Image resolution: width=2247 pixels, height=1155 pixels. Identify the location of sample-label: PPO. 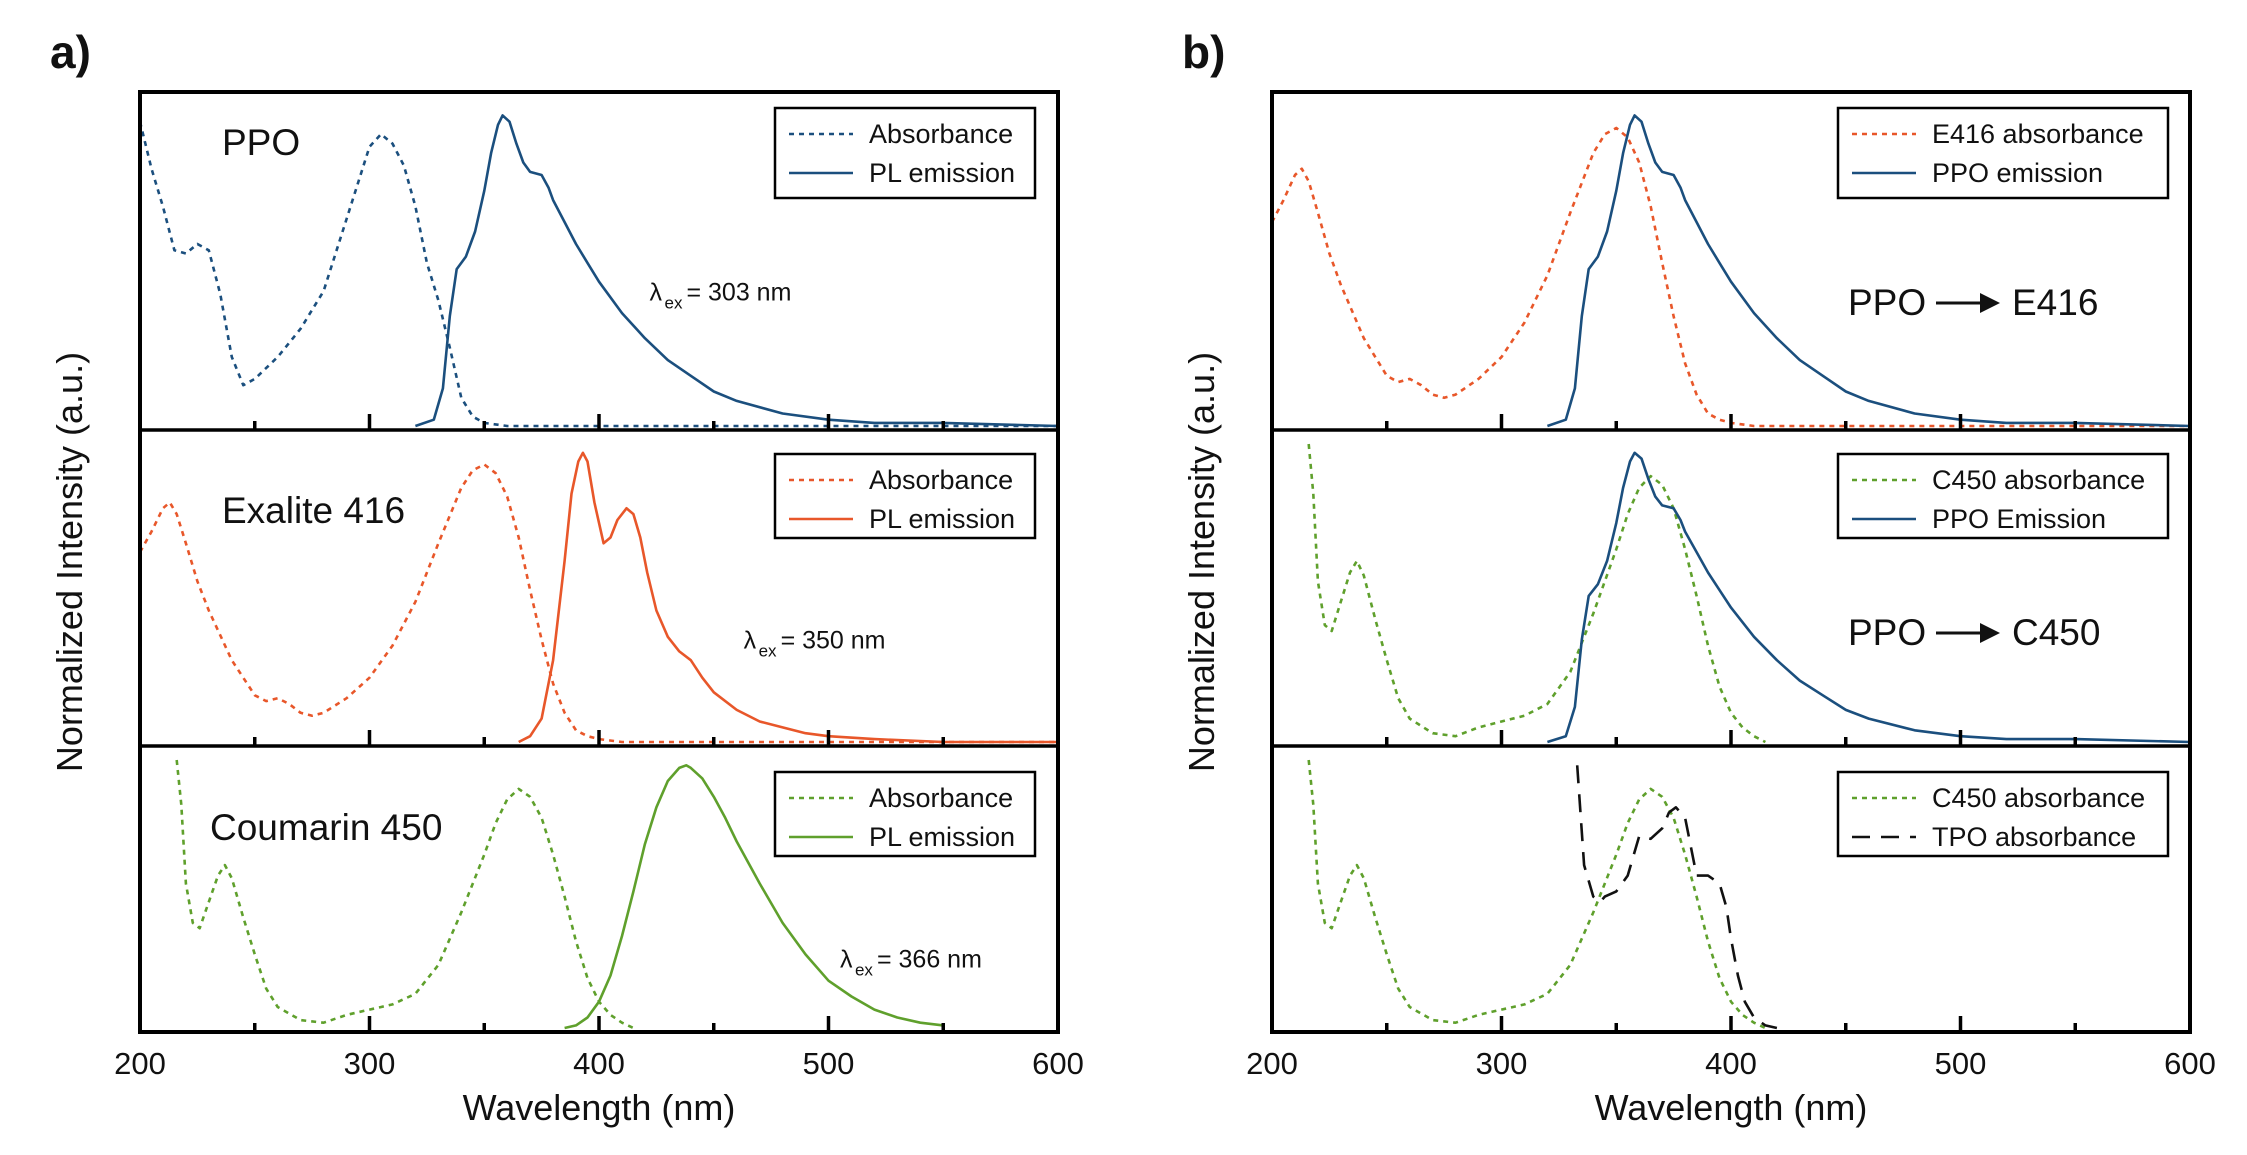
(261, 142).